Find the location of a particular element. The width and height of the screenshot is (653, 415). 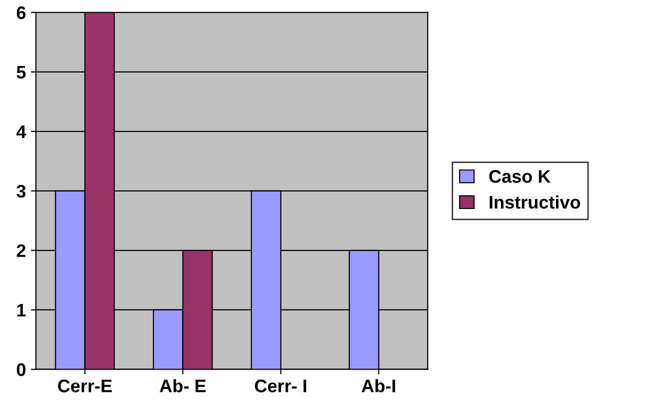

y-tick-label: 4 is located at coordinates (21, 132).